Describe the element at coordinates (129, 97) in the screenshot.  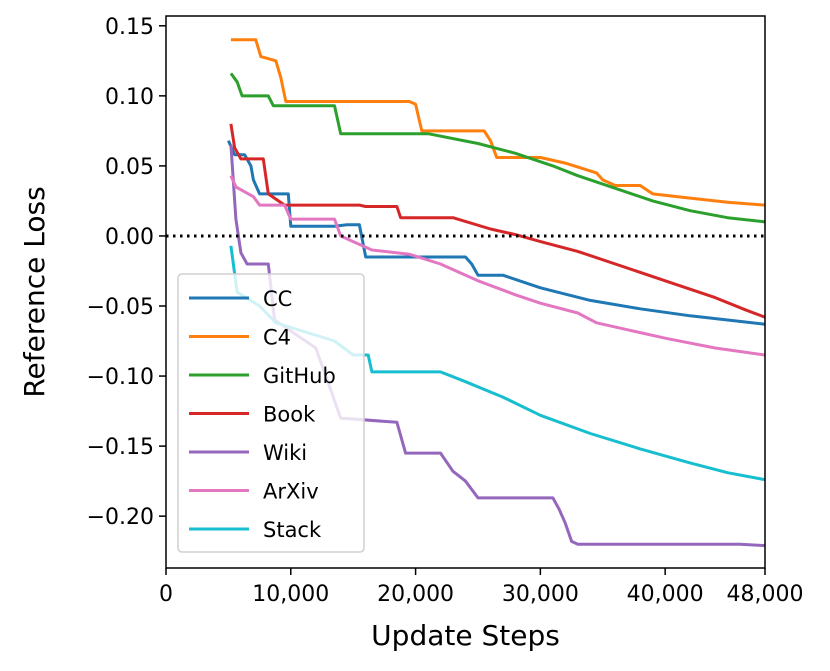
I see `y-tick-label: 0.10` at that location.